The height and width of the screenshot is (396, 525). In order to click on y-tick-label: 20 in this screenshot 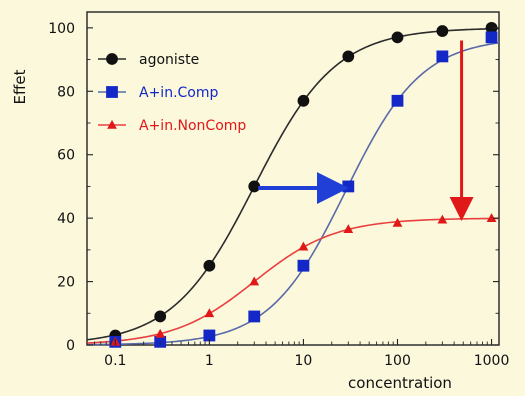, I will do `click(66, 283)`.